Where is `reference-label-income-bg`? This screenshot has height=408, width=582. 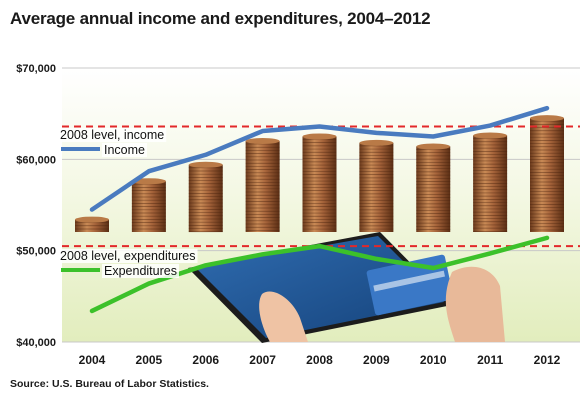 reference-label-income-bg is located at coordinates (112, 135).